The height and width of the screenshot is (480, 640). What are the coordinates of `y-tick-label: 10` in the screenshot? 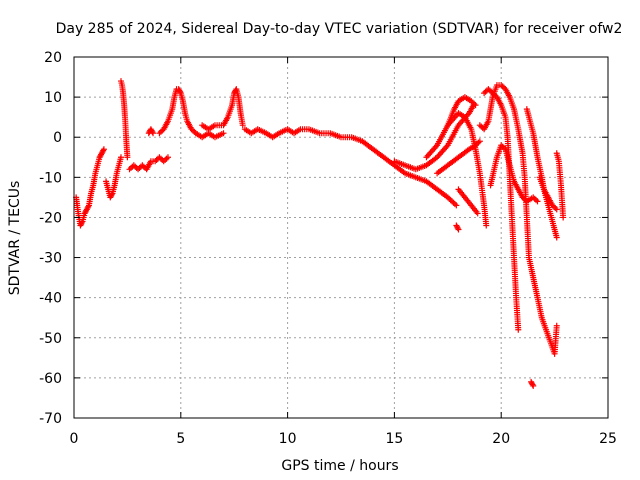 It's located at (53, 98).